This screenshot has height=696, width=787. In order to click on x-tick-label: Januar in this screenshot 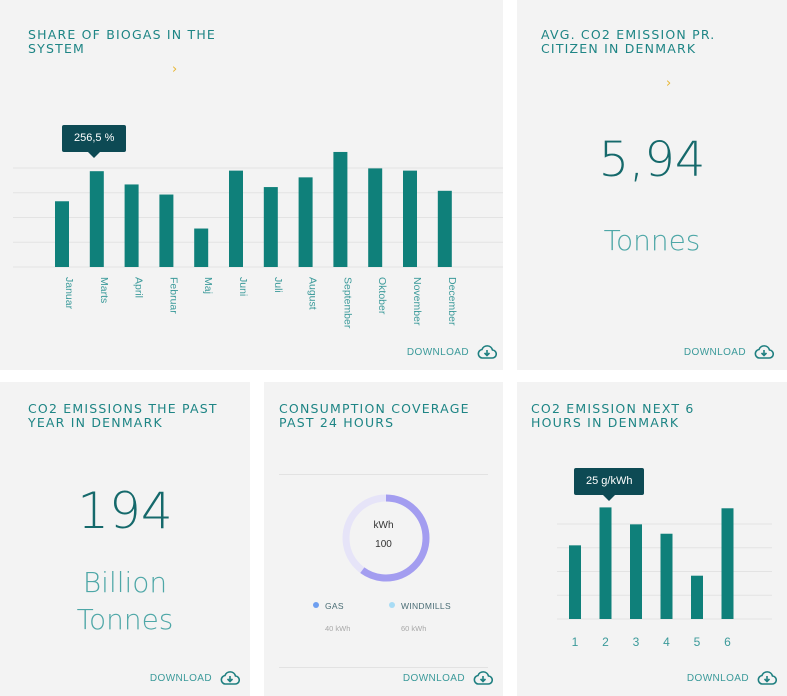, I will do `click(69, 293)`.